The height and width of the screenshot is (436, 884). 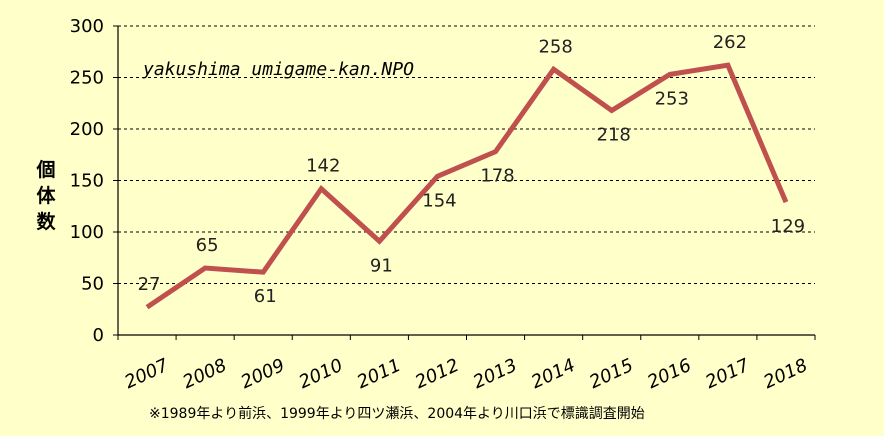 I want to click on x-tick-label-2007: 2007, so click(x=147, y=374).